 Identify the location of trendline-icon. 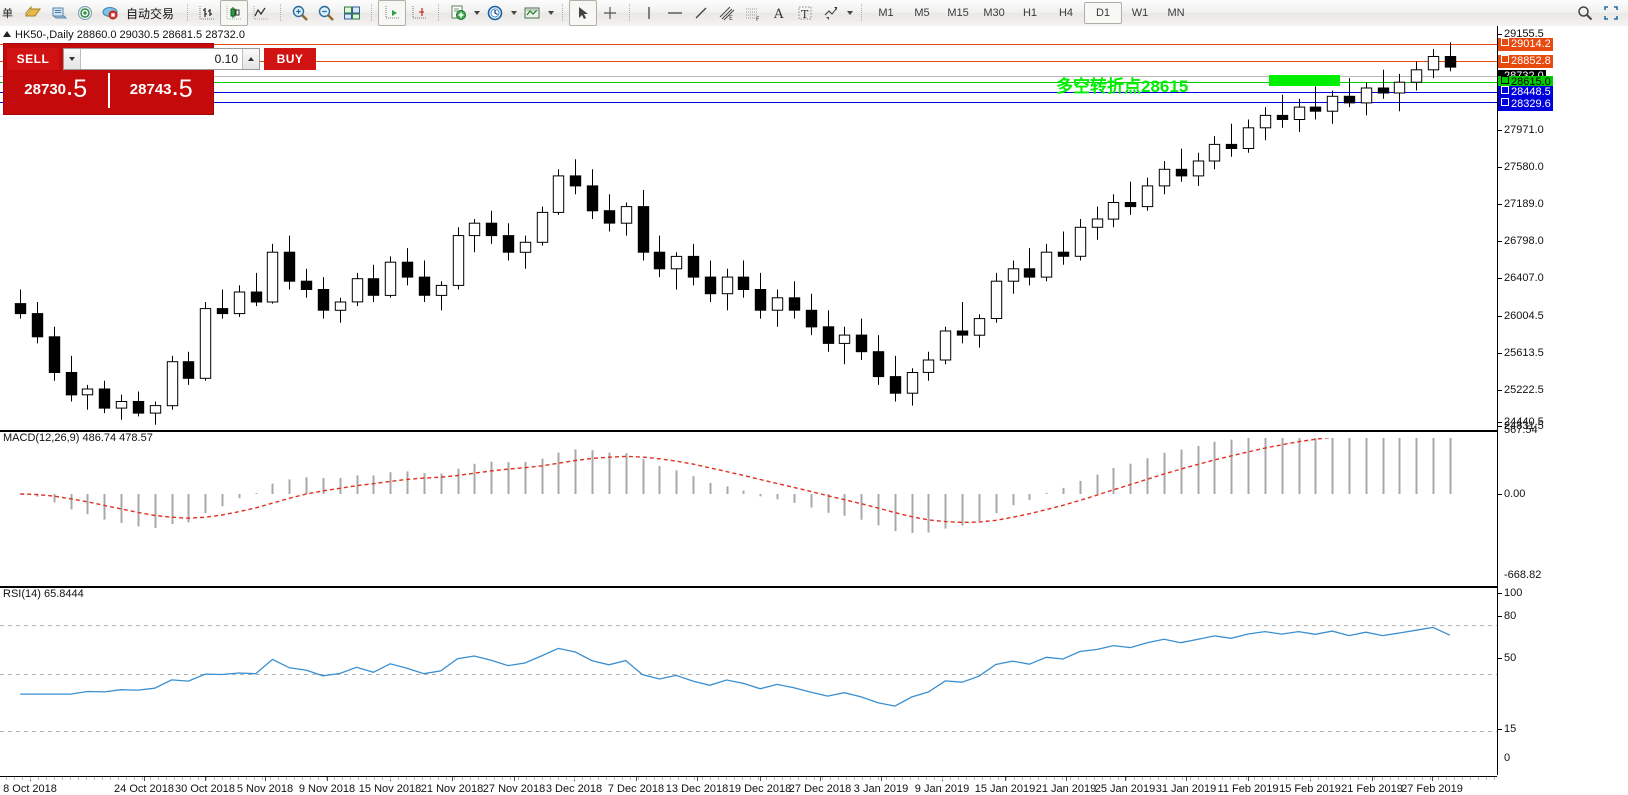
(701, 13).